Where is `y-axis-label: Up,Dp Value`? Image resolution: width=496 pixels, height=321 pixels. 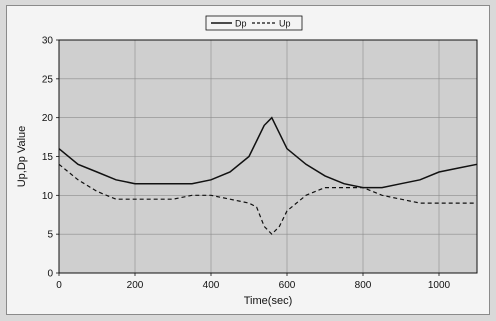
y-axis-label: Up,Dp Value is located at coordinates (22, 157).